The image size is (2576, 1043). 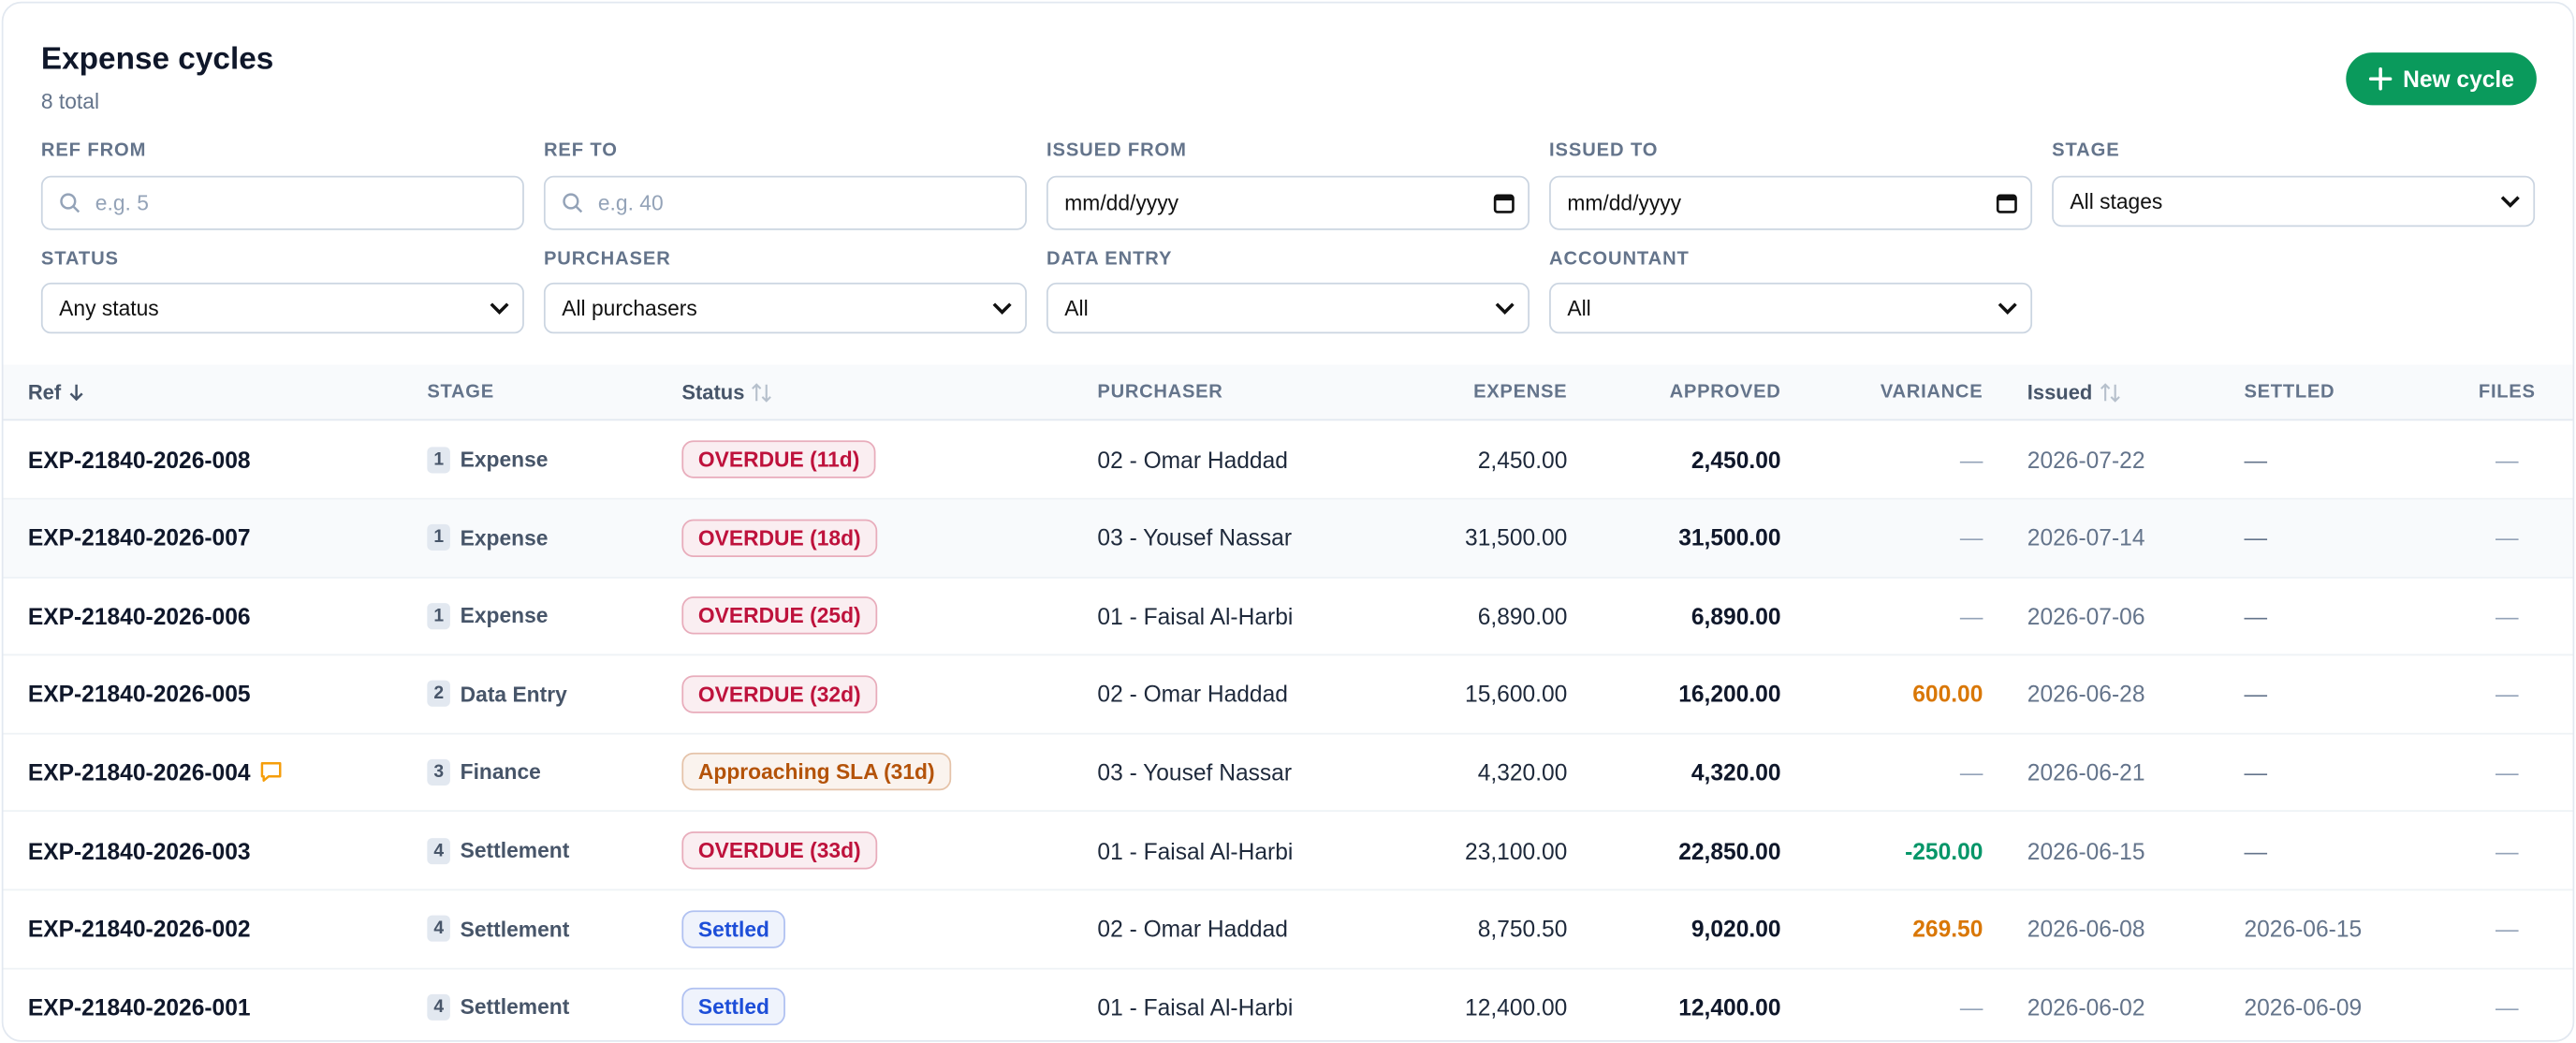 I want to click on issued-date: 2026-06-21, so click(x=2086, y=772).